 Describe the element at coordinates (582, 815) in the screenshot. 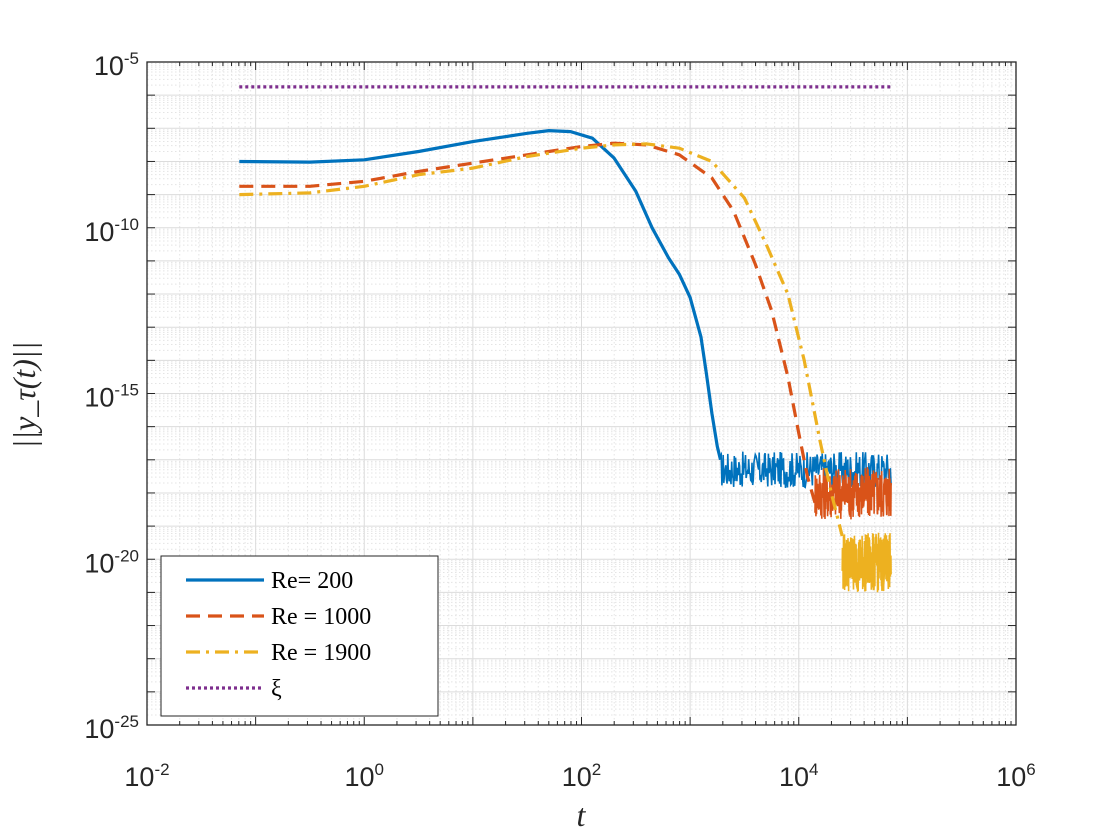

I see `x-axis-label: t` at that location.